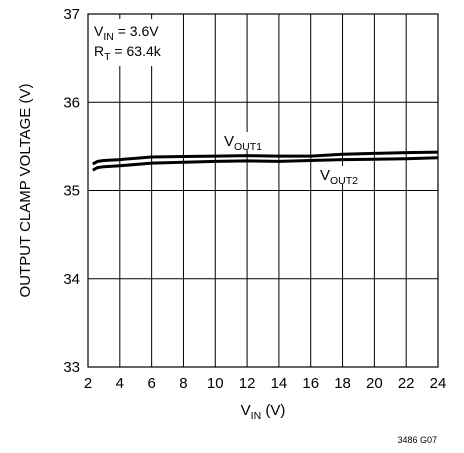 The height and width of the screenshot is (453, 464). What do you see at coordinates (120, 383) in the screenshot?
I see `x-tick-label: 4` at bounding box center [120, 383].